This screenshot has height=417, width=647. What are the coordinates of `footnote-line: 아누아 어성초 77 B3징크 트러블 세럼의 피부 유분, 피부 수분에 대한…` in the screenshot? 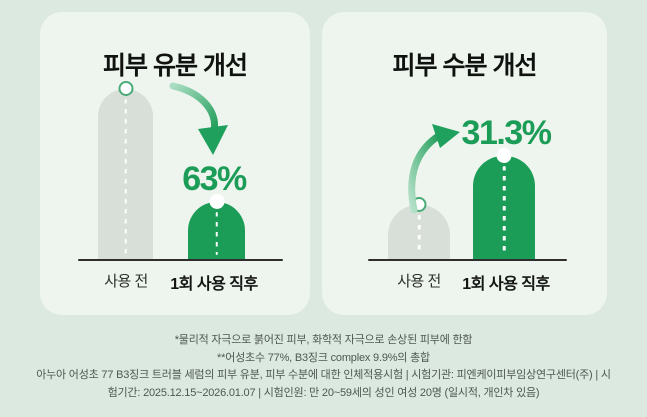 It's located at (323, 375).